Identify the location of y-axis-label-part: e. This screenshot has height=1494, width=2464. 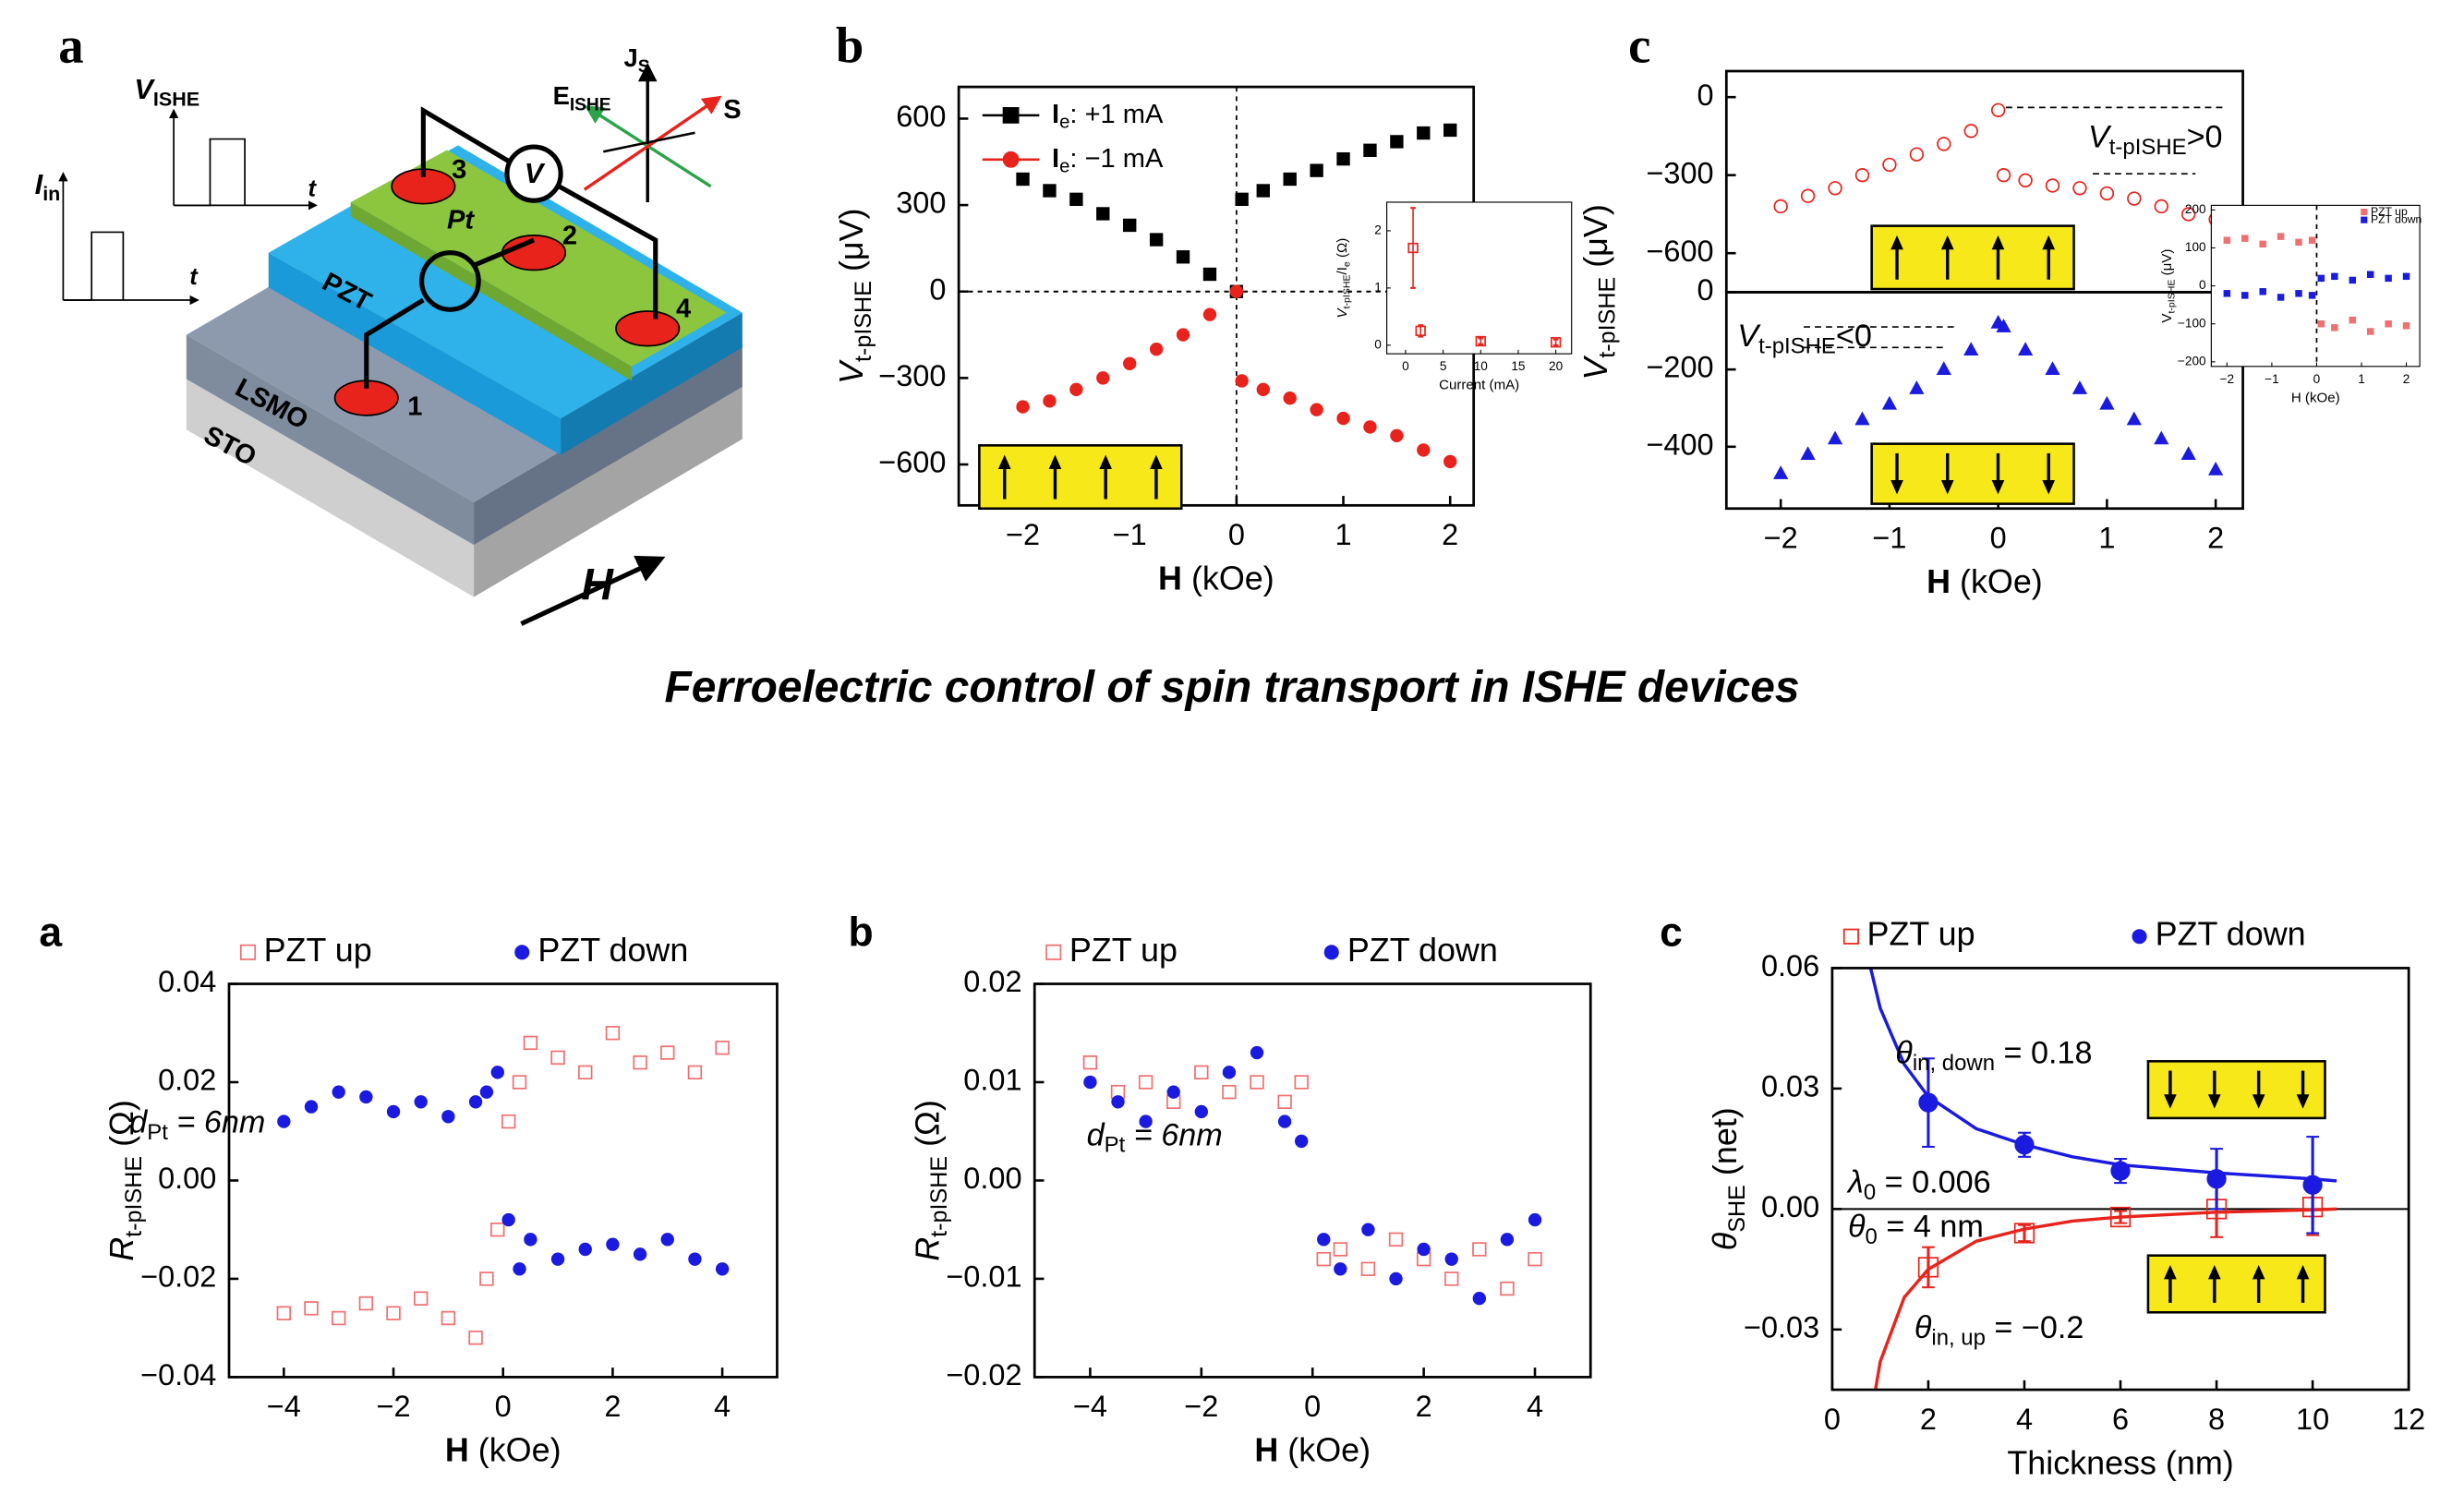
(1347, 264).